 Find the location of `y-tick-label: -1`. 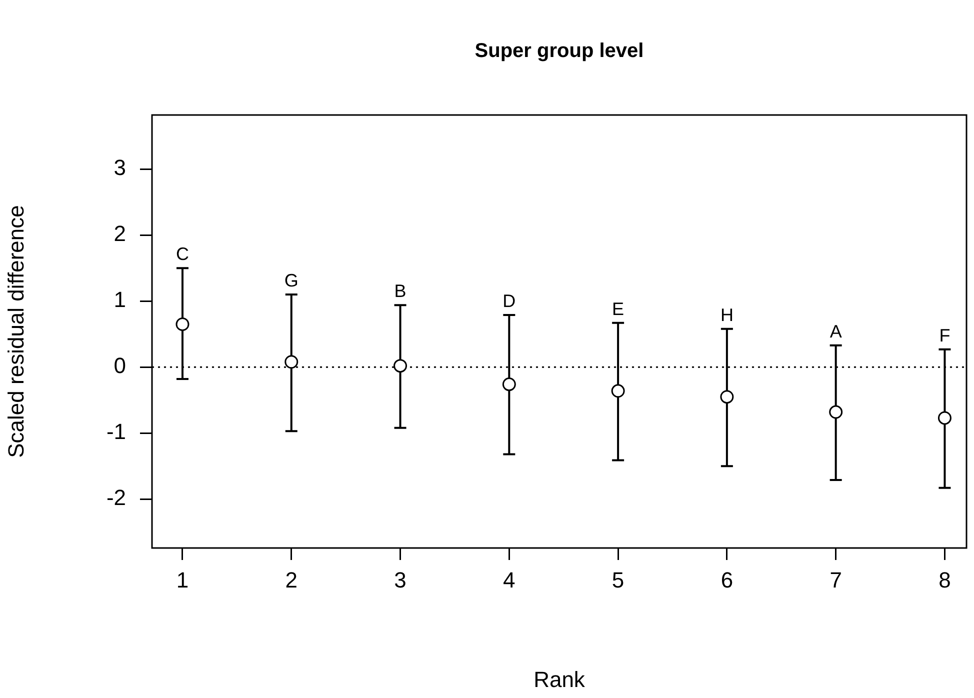

y-tick-label: -1 is located at coordinates (116, 431).